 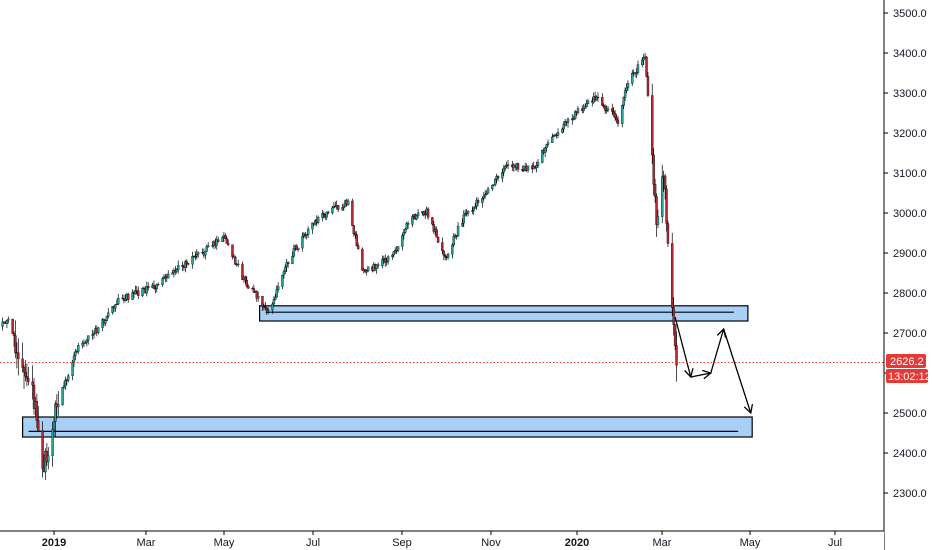 I want to click on x-tick-label: Mar, so click(x=146, y=543).